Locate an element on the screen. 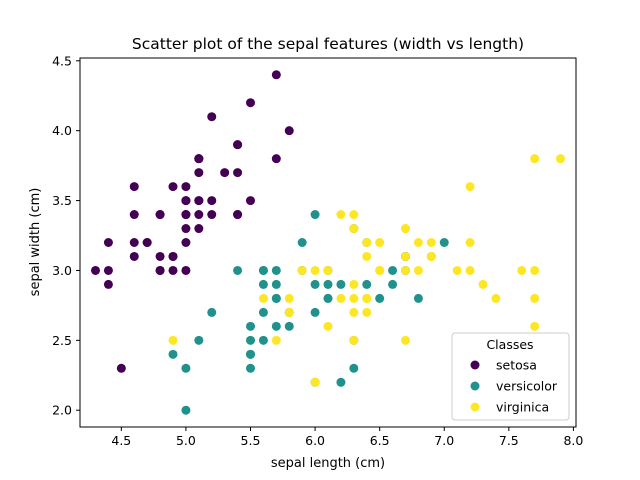 The image size is (640, 480). legend-marker-setosa is located at coordinates (475, 365).